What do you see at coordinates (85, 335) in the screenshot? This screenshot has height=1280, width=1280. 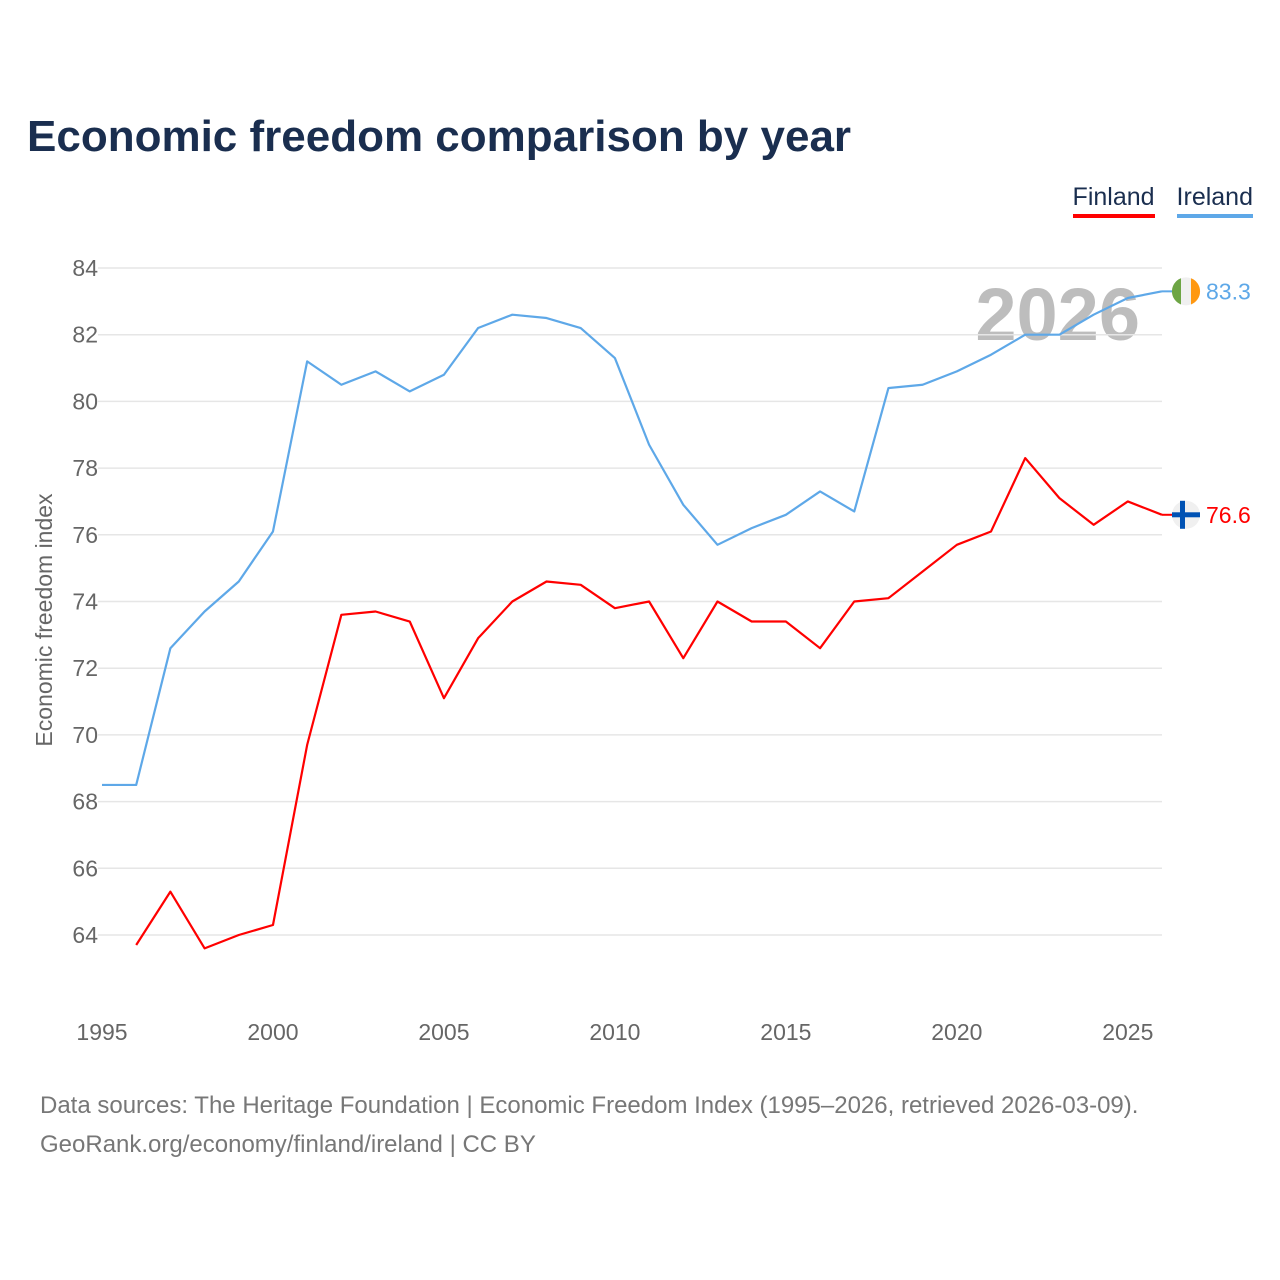 I see `y-tick-label: 82` at bounding box center [85, 335].